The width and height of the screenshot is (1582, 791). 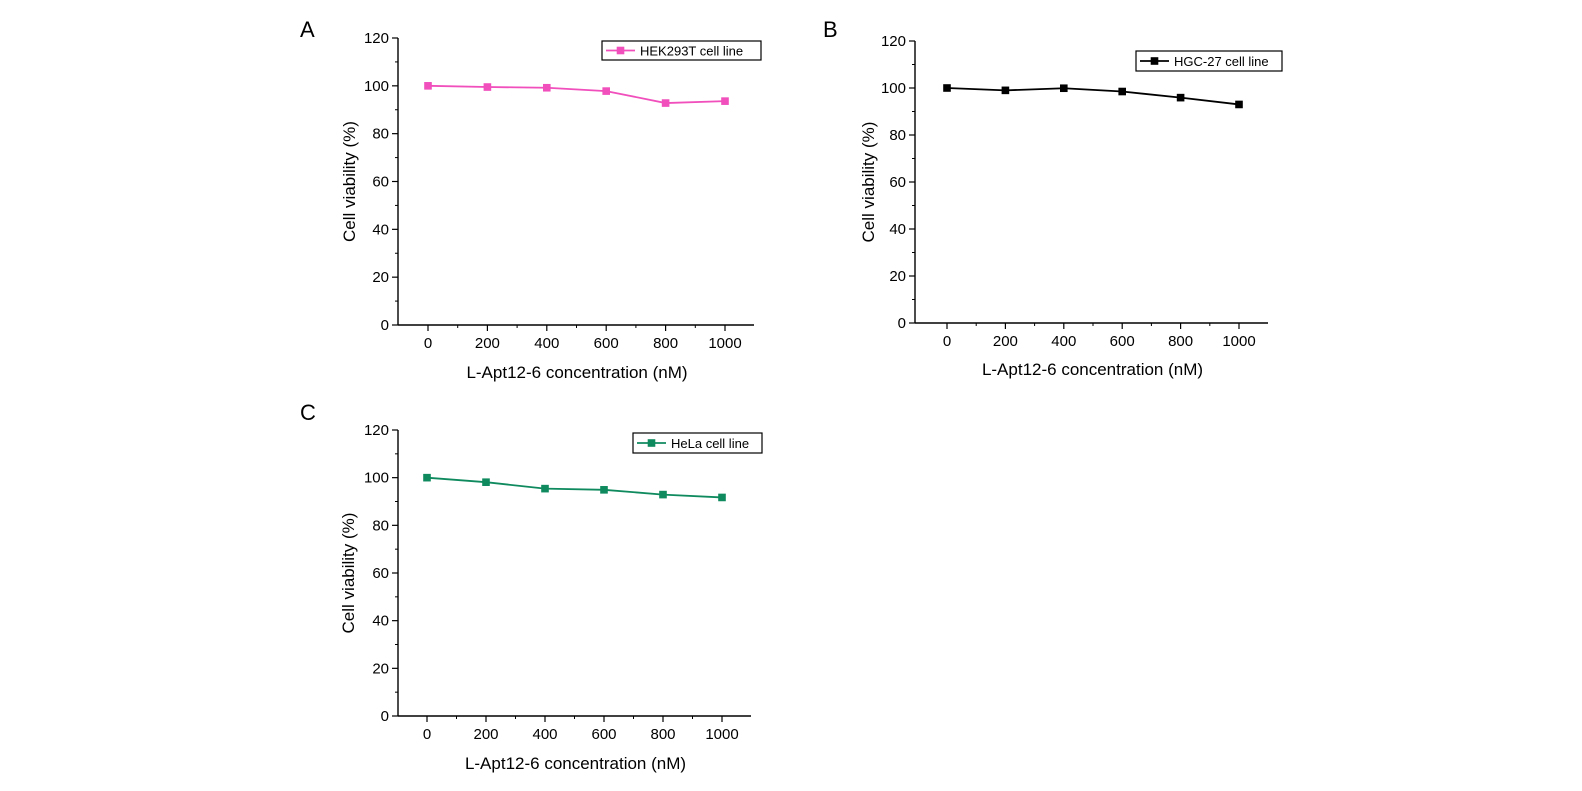 I want to click on panel-label: B, so click(x=830, y=29).